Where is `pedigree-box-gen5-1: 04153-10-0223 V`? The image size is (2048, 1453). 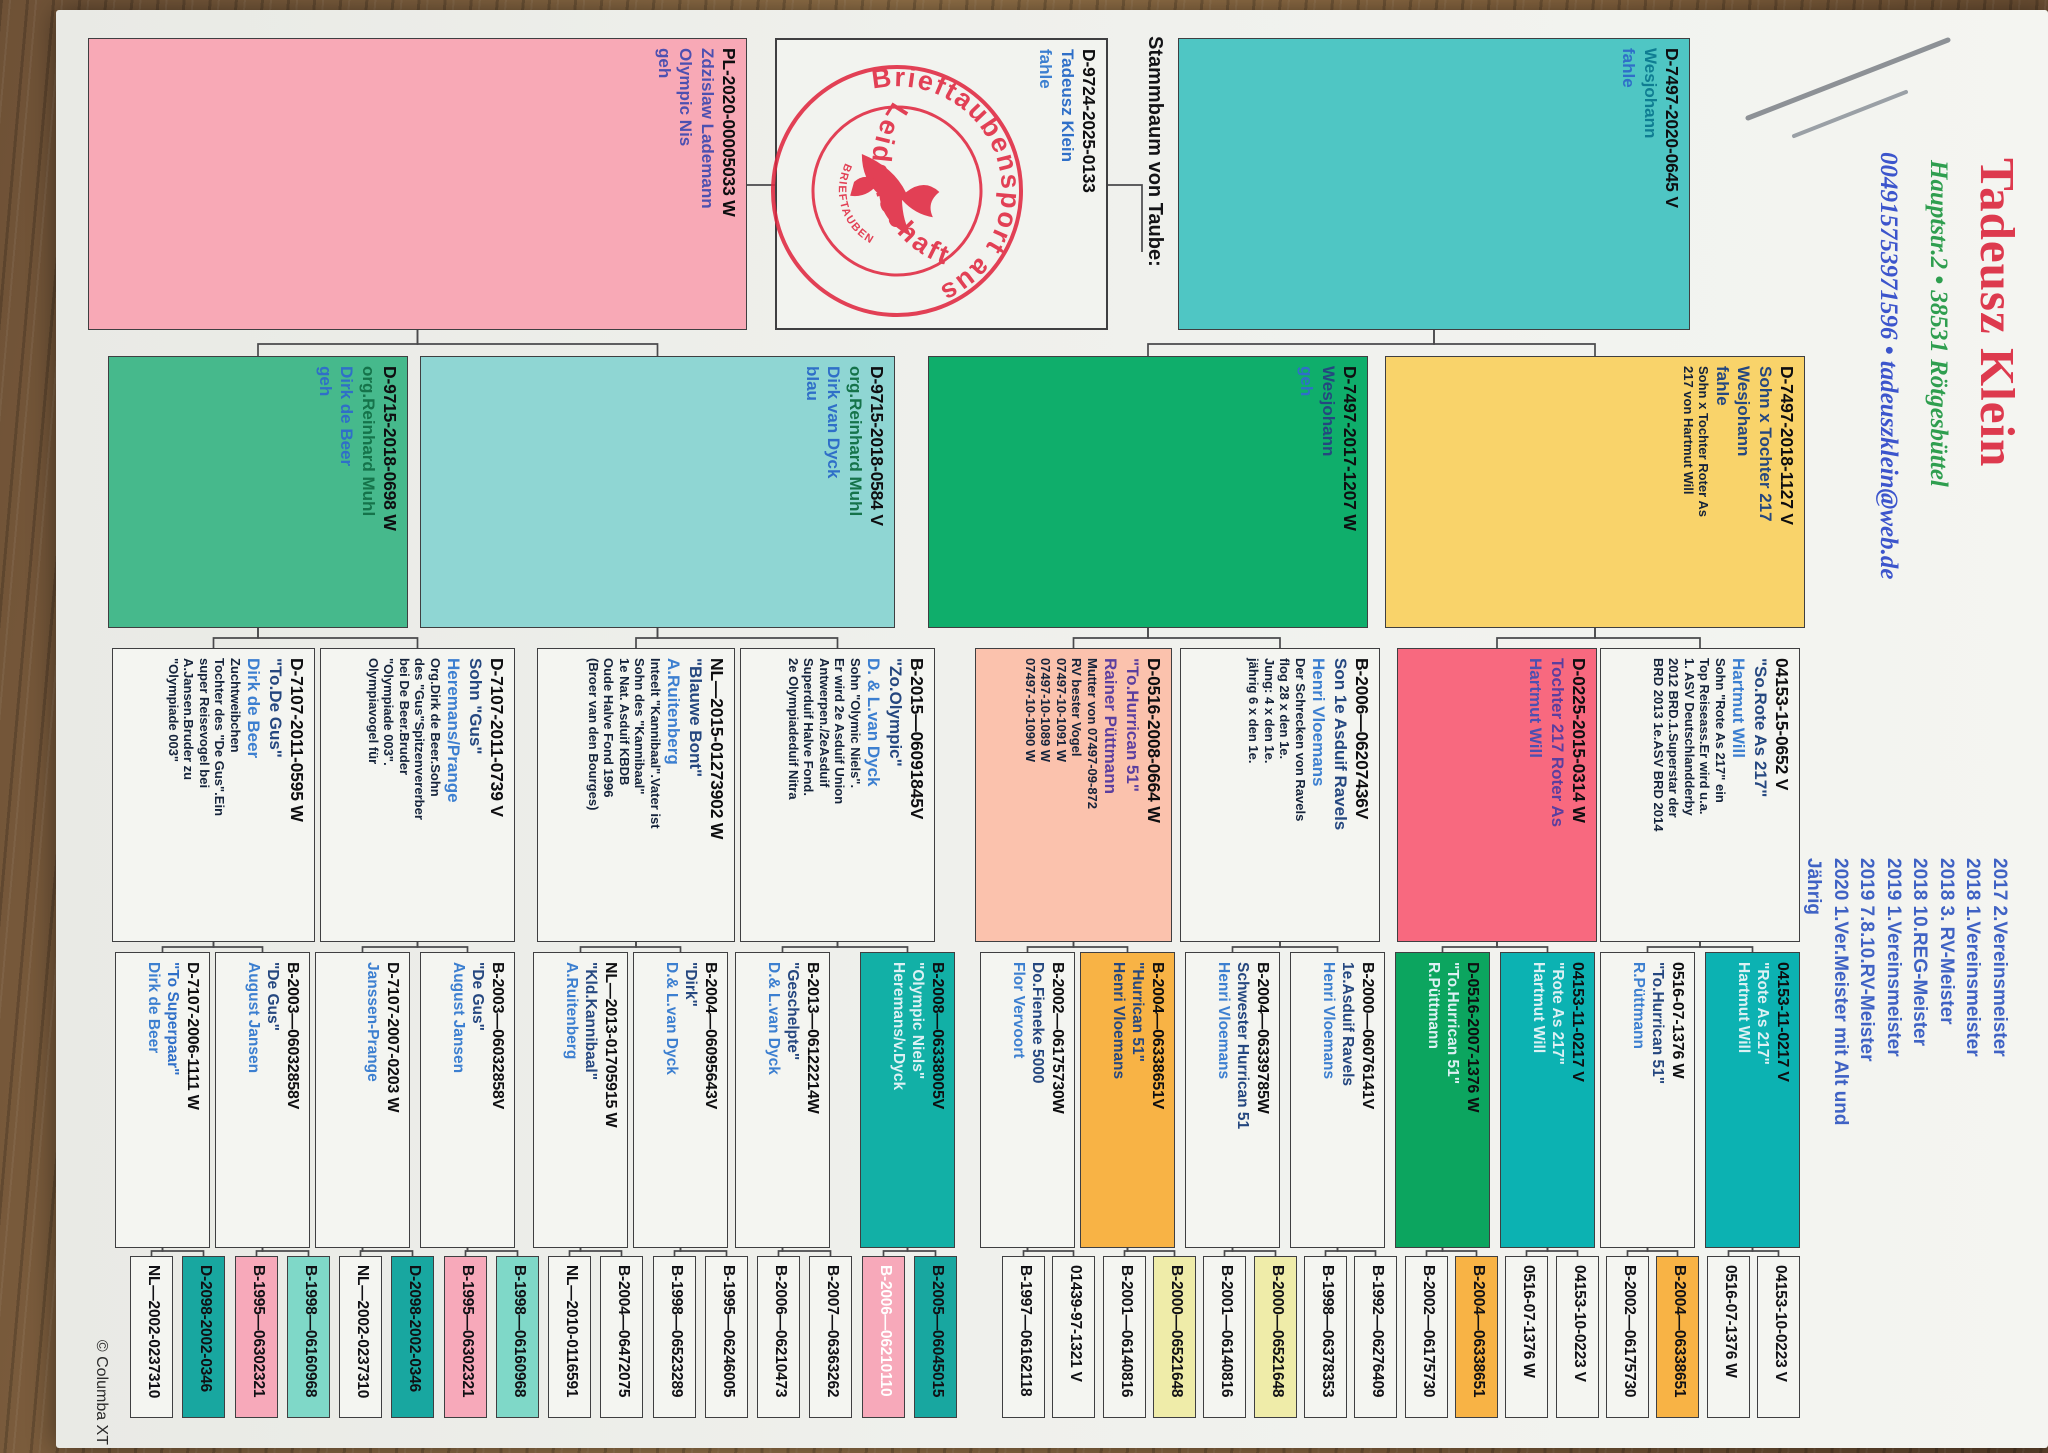 pedigree-box-gen5-1: 04153-10-0223 V is located at coordinates (1778, 1337).